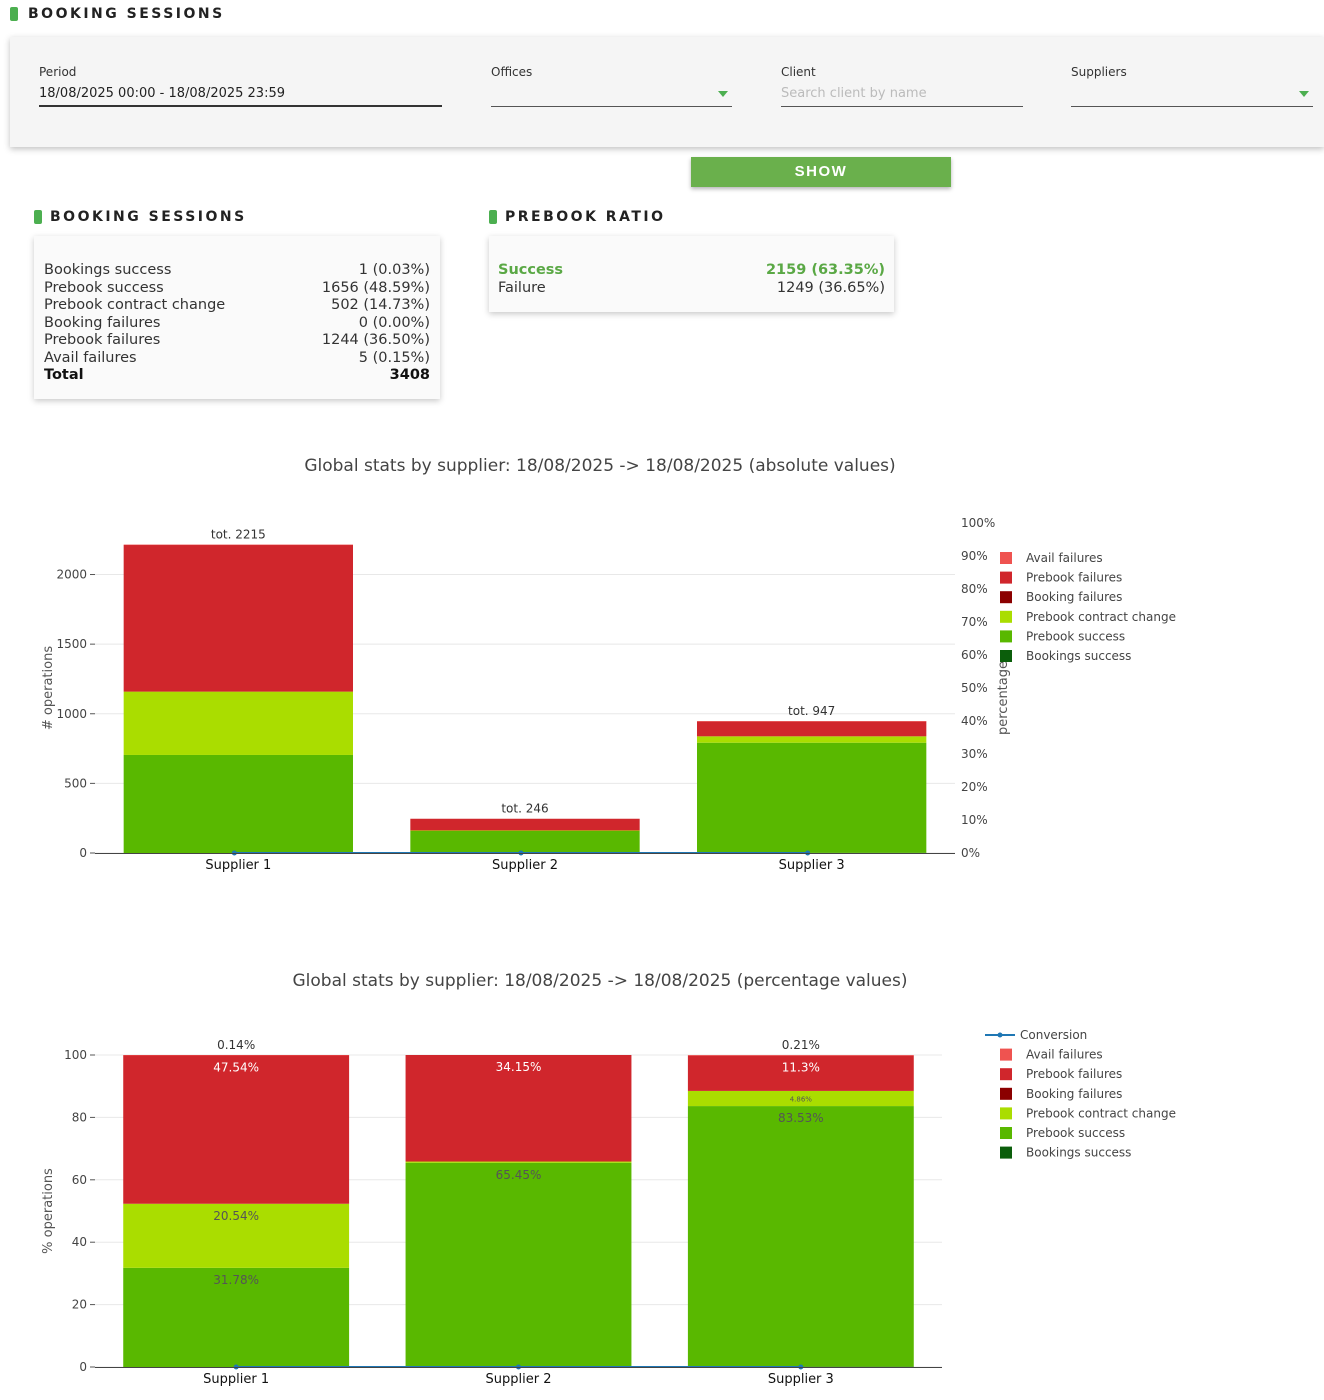 Image resolution: width=1324 pixels, height=1400 pixels. Describe the element at coordinates (902, 95) in the screenshot. I see `client-search-input: Search client by name` at that location.